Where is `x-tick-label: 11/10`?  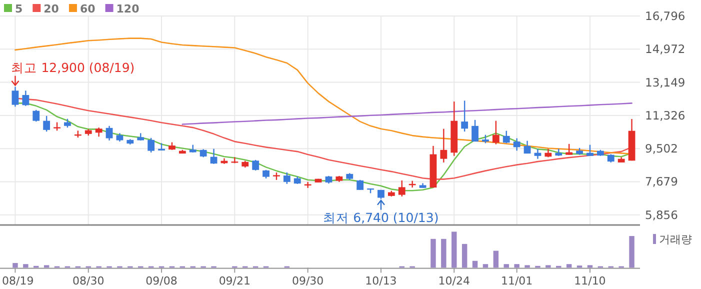
x-tick-label: 11/10 is located at coordinates (590, 281).